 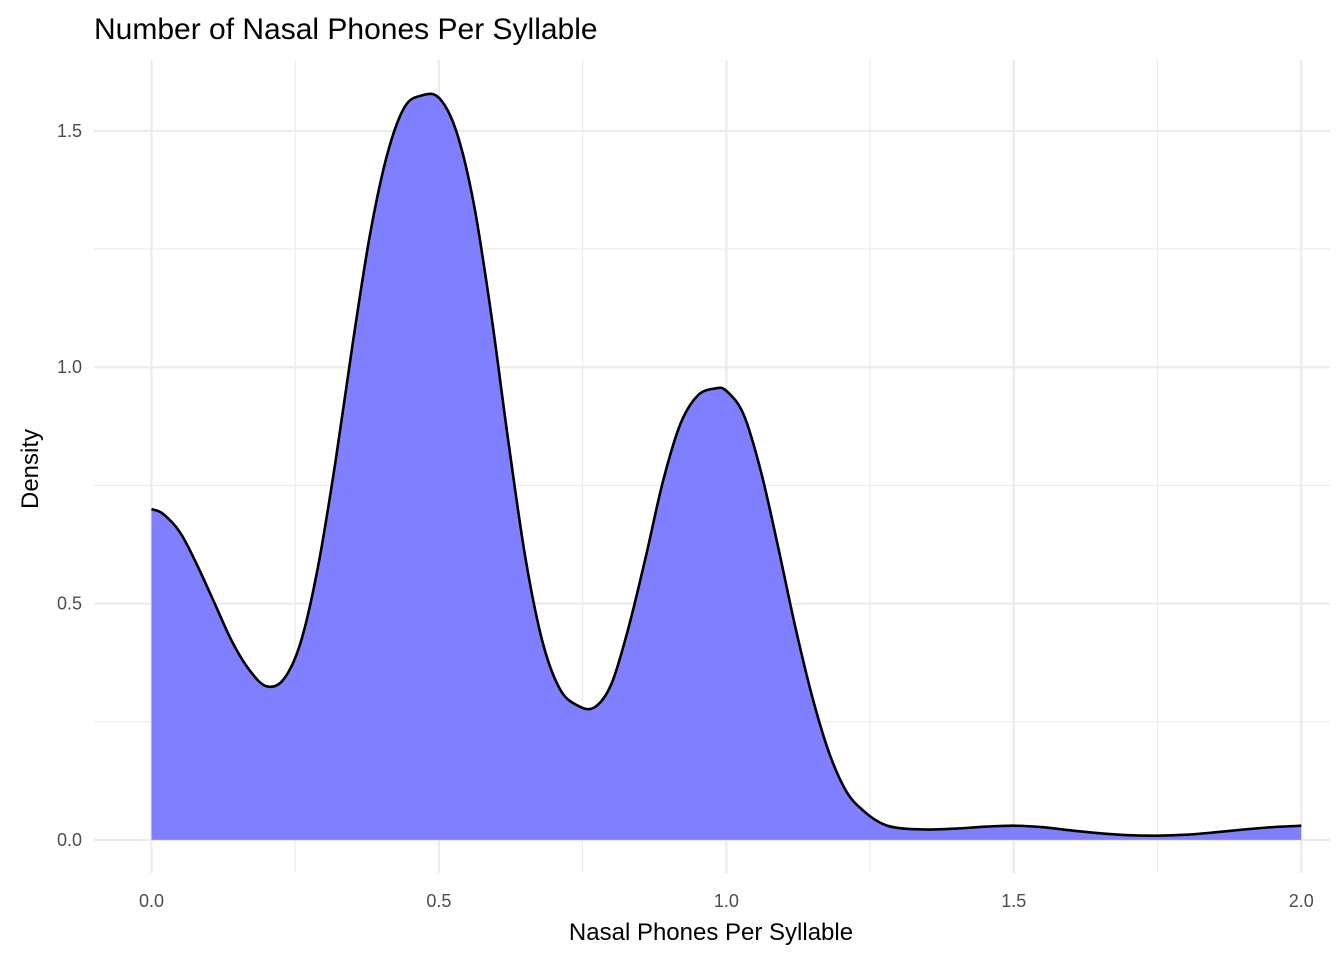 I want to click on y-tick-label-1: 0.5, so click(x=69, y=604).